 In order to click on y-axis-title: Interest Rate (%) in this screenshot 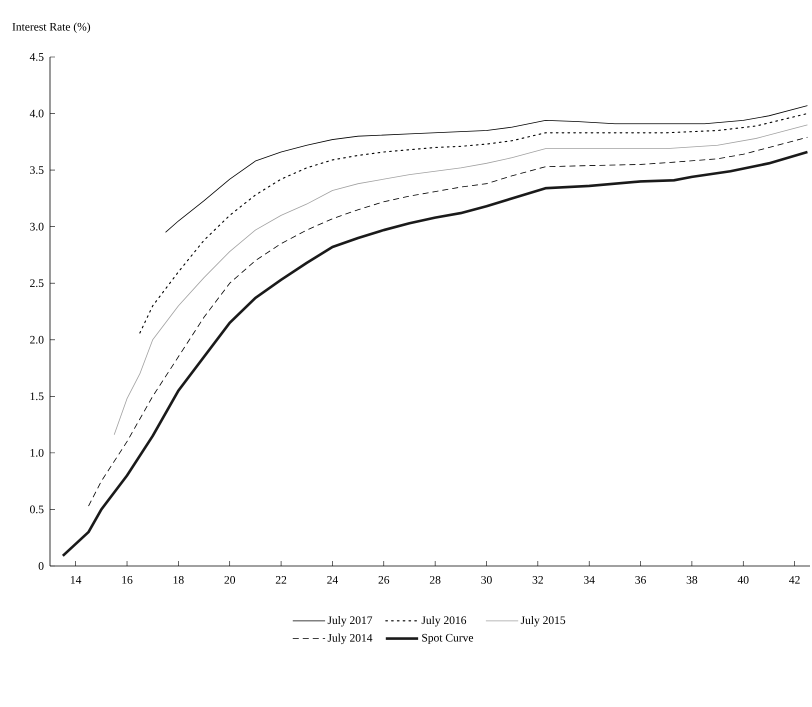, I will do `click(51, 27)`.